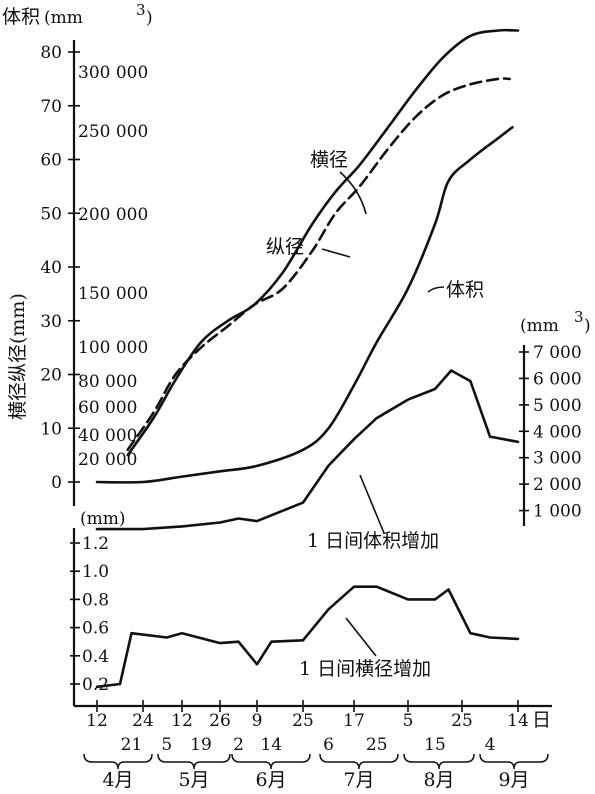 The height and width of the screenshot is (794, 595). What do you see at coordinates (490, 745) in the screenshot?
I see `date-label-9-4: 4` at bounding box center [490, 745].